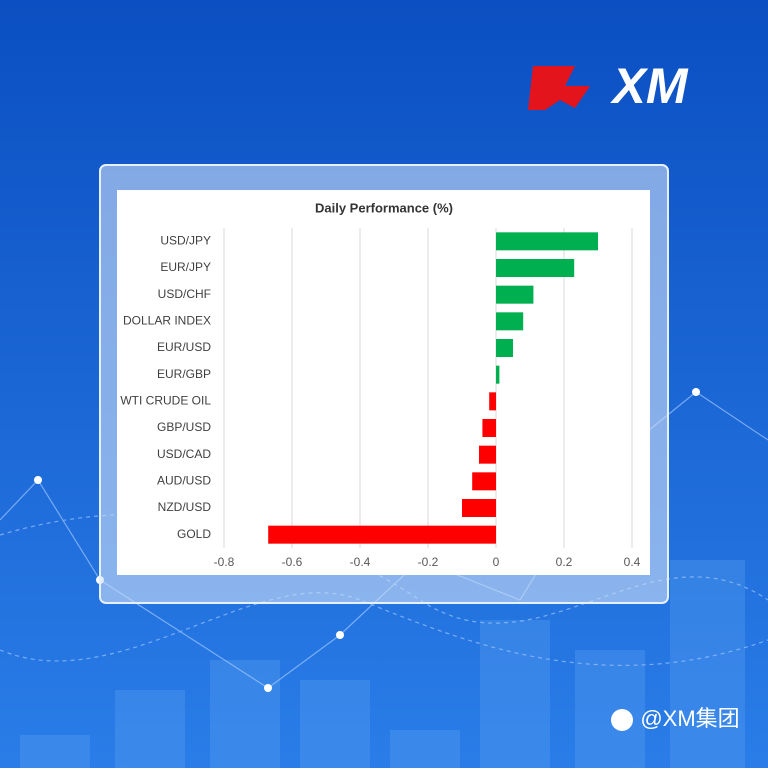  I want to click on y-tick-label: GBP/USD, so click(184, 427).